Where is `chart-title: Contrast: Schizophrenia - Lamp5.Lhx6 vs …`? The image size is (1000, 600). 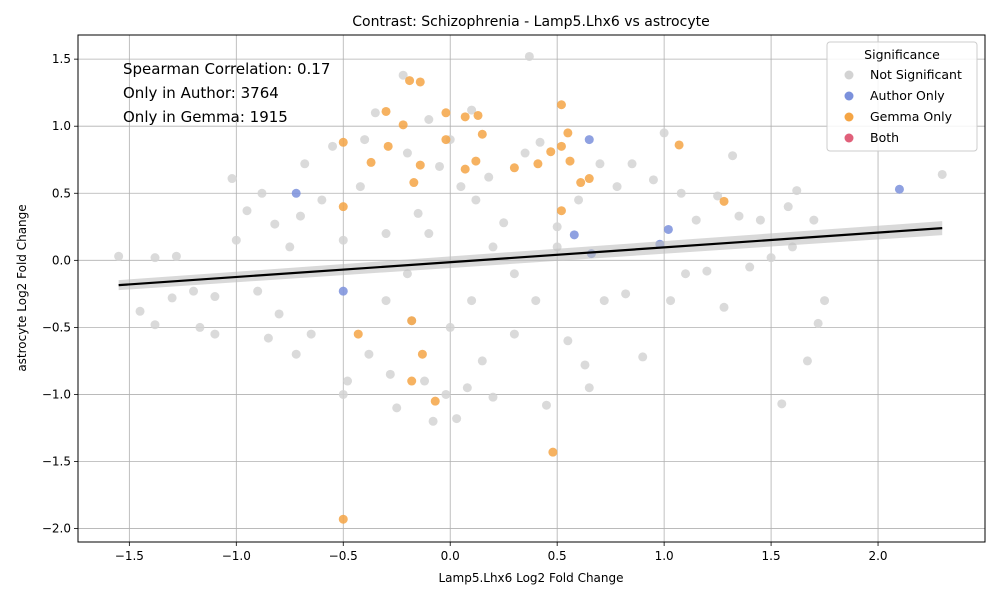
chart-title: Contrast: Schizophrenia - Lamp5.Lhx6 vs … is located at coordinates (530, 22).